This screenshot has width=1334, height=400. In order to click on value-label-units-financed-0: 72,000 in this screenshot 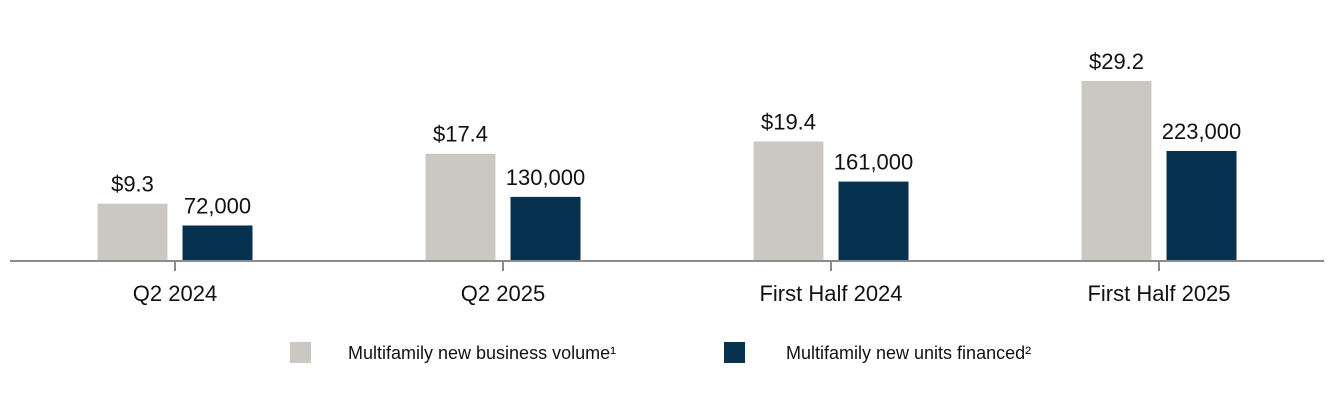, I will do `click(217, 205)`.